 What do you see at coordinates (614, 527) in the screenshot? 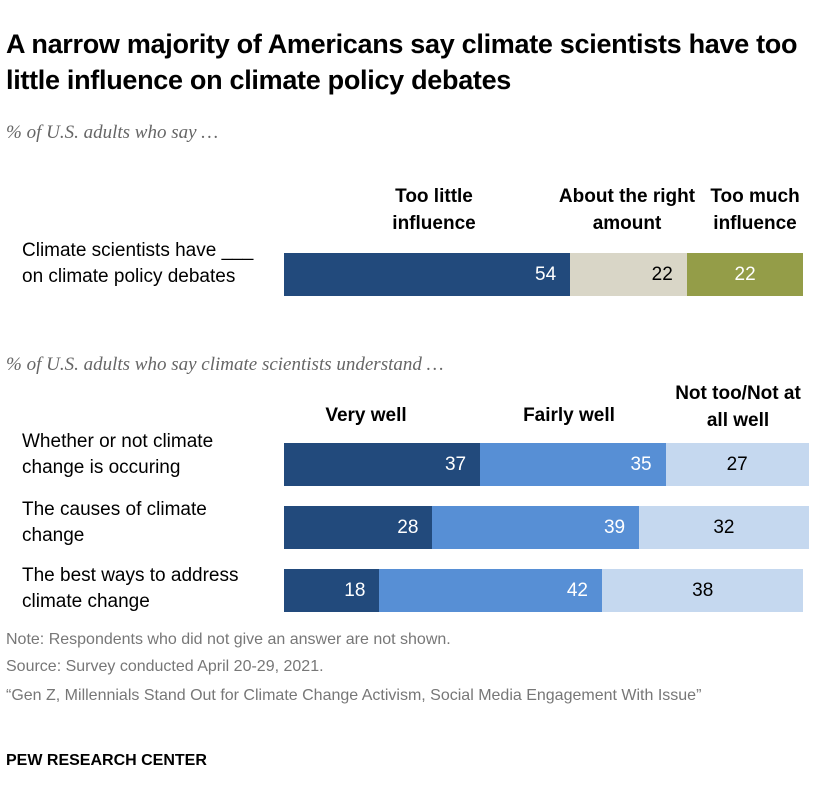
I see `data-label: 39` at bounding box center [614, 527].